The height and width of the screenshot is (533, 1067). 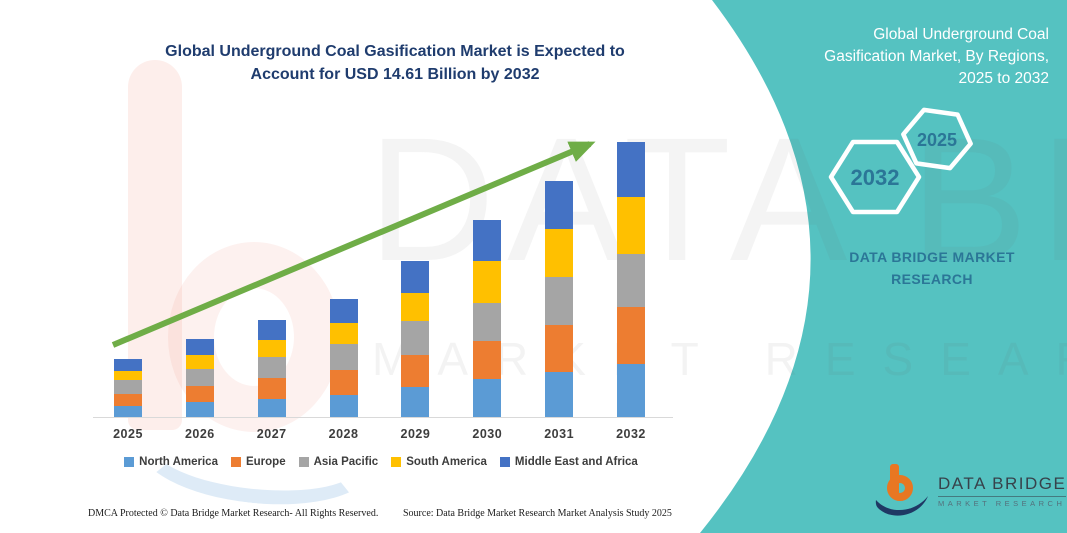 What do you see at coordinates (932, 257) in the screenshot?
I see `brand-name-line1: DATA BRIDGE MARKET` at bounding box center [932, 257].